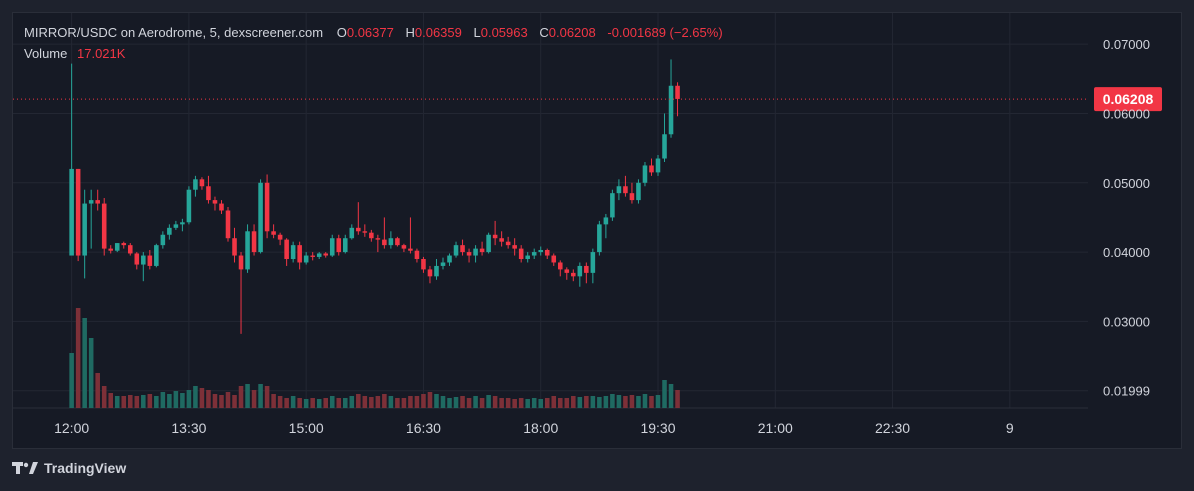 The height and width of the screenshot is (491, 1194). Describe the element at coordinates (306, 428) in the screenshot. I see `time-tick-label: 15:00` at that location.